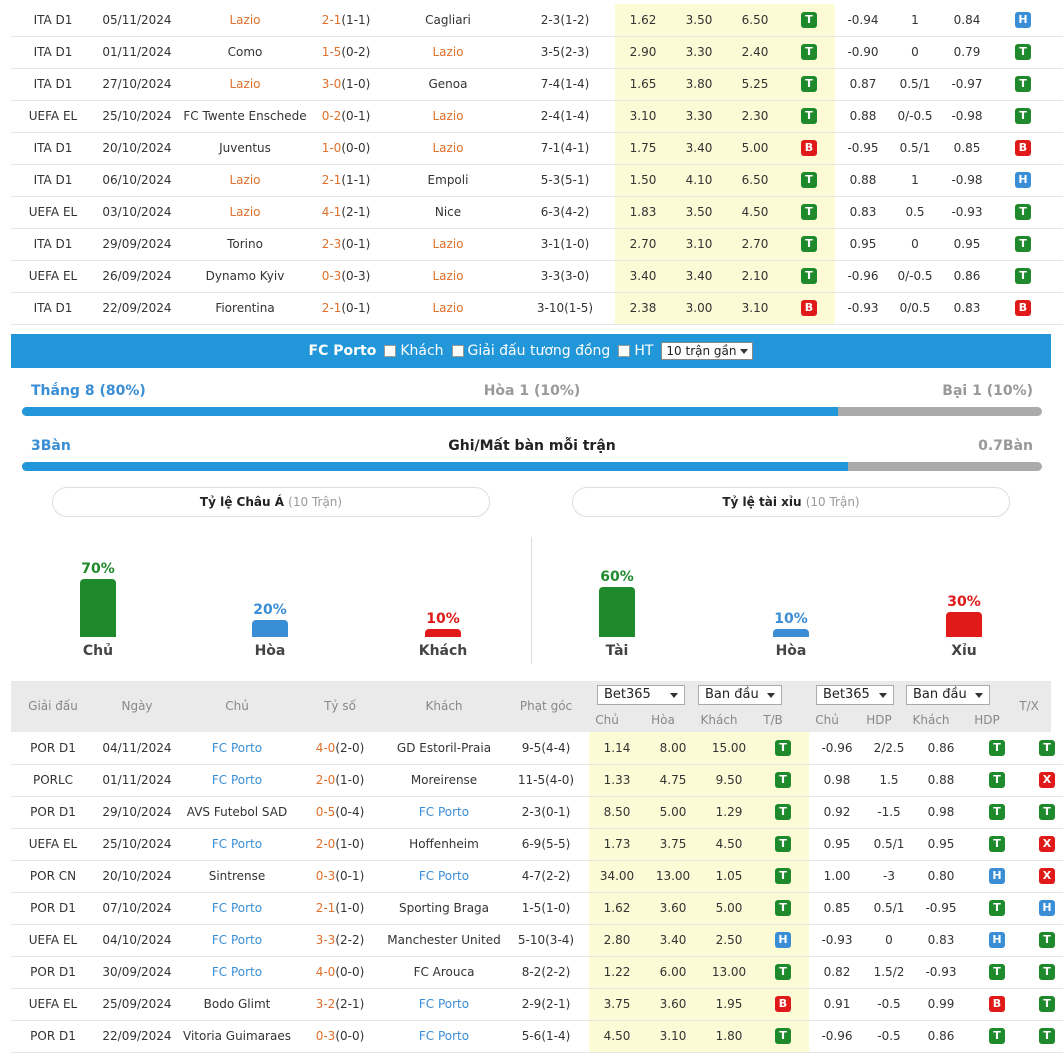  Describe the element at coordinates (729, 780) in the screenshot. I see `odds-away: 9.50` at that location.